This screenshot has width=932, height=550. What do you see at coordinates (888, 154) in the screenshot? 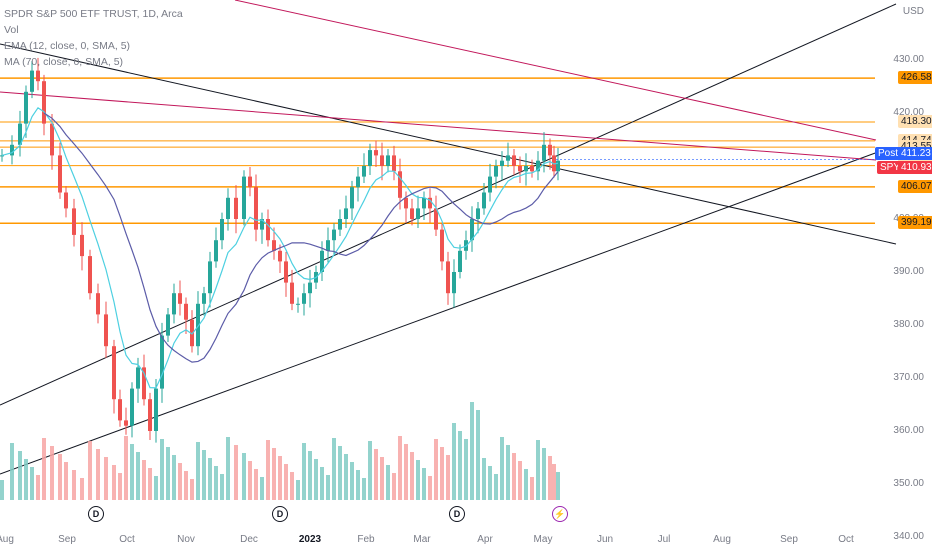
I see `post-label-tag: Post` at bounding box center [888, 154].